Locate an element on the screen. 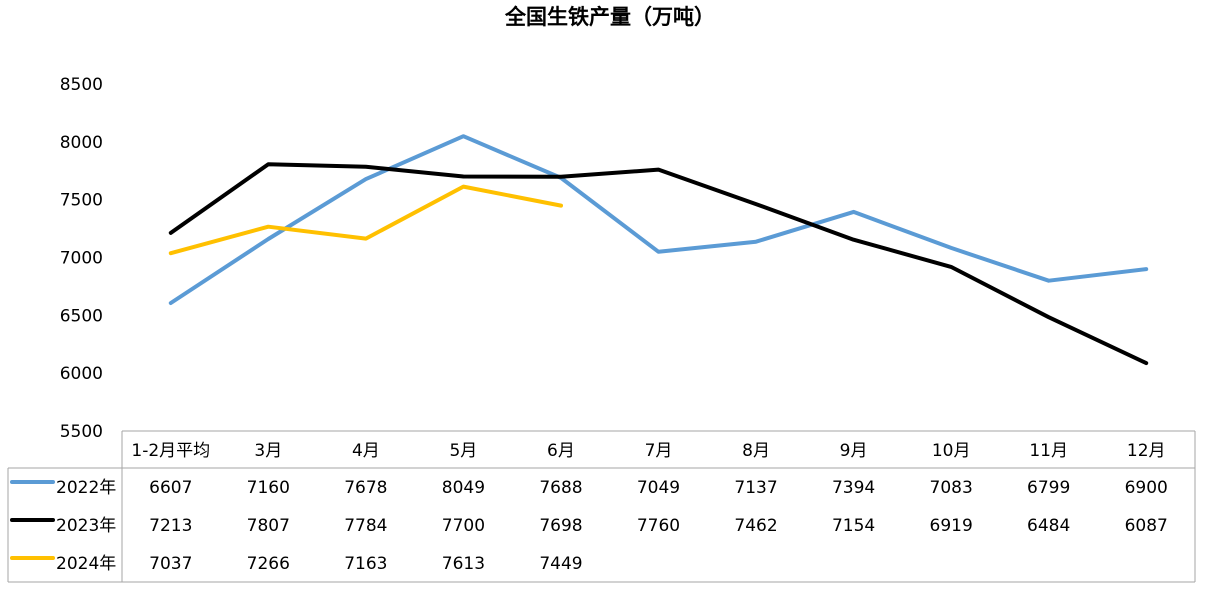 The image size is (1213, 597). category-label: 7月 is located at coordinates (659, 451).